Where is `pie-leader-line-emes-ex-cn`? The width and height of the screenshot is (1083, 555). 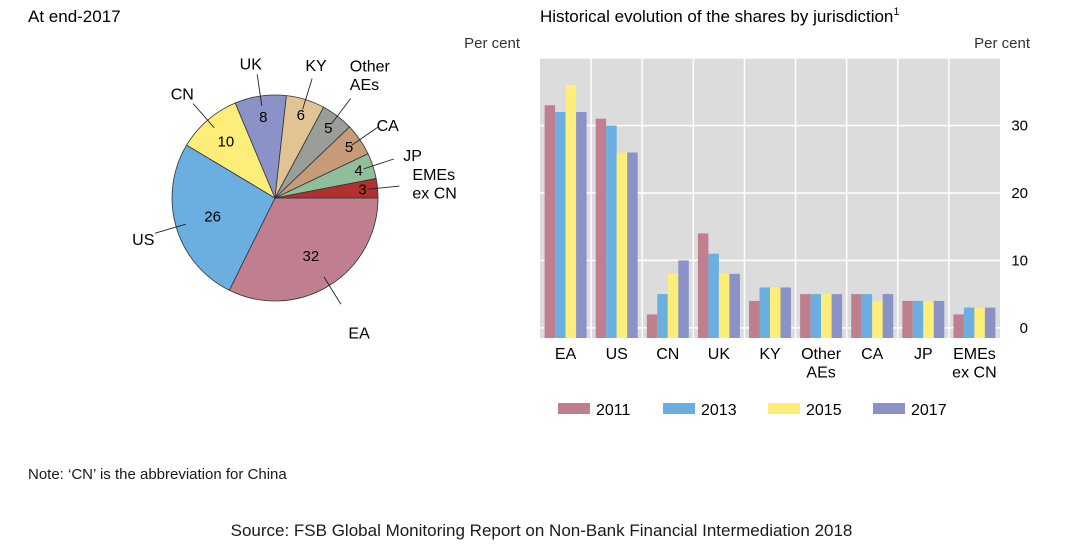
pie-leader-line-emes-ex-cn is located at coordinates (383, 187).